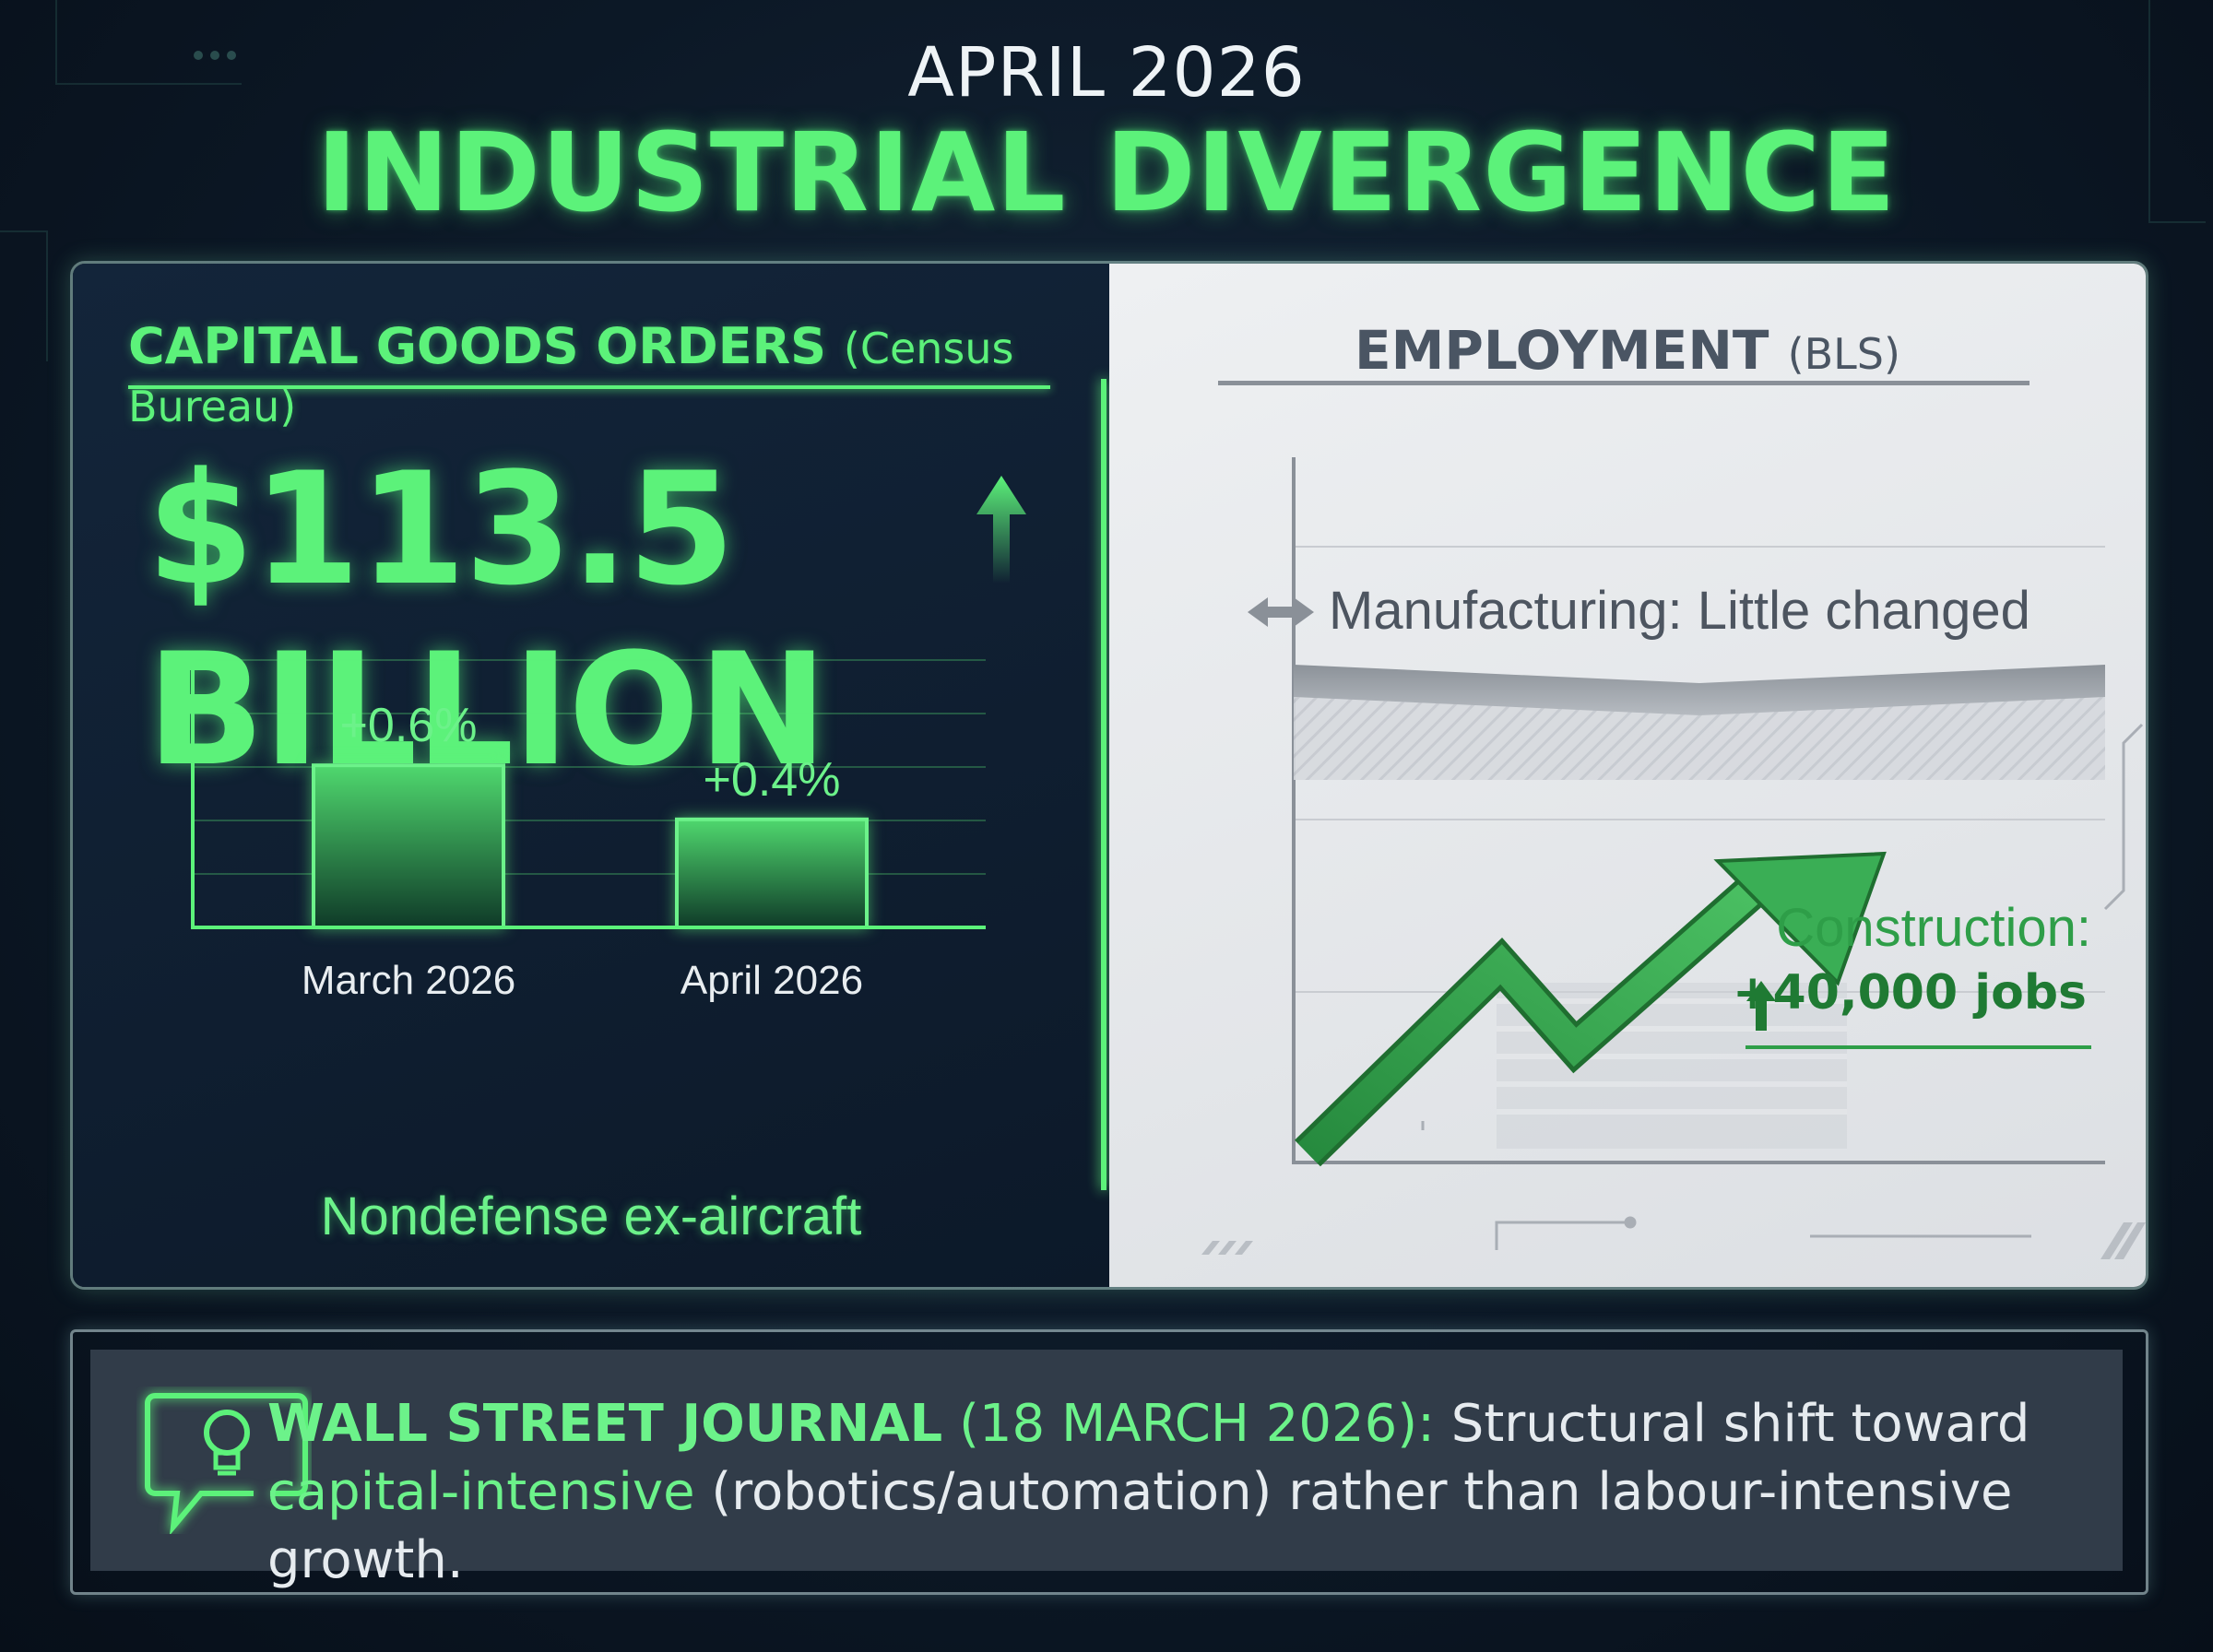 This screenshot has height=1652, width=2213. I want to click on manufacturing-line, so click(1699, 690).